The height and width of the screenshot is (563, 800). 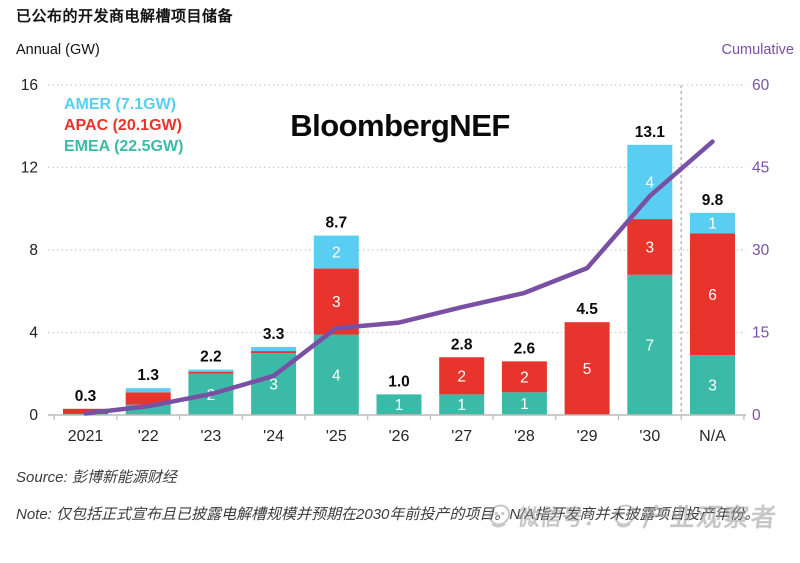 I want to click on right-axis-tick-label: 45, so click(x=760, y=168).